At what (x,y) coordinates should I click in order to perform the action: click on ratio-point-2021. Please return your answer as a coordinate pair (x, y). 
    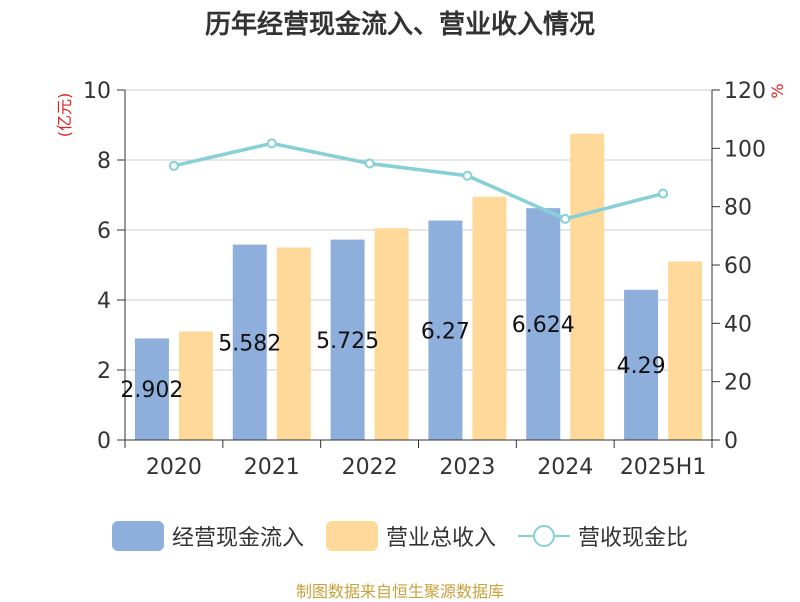
    Looking at the image, I should click on (271, 143).